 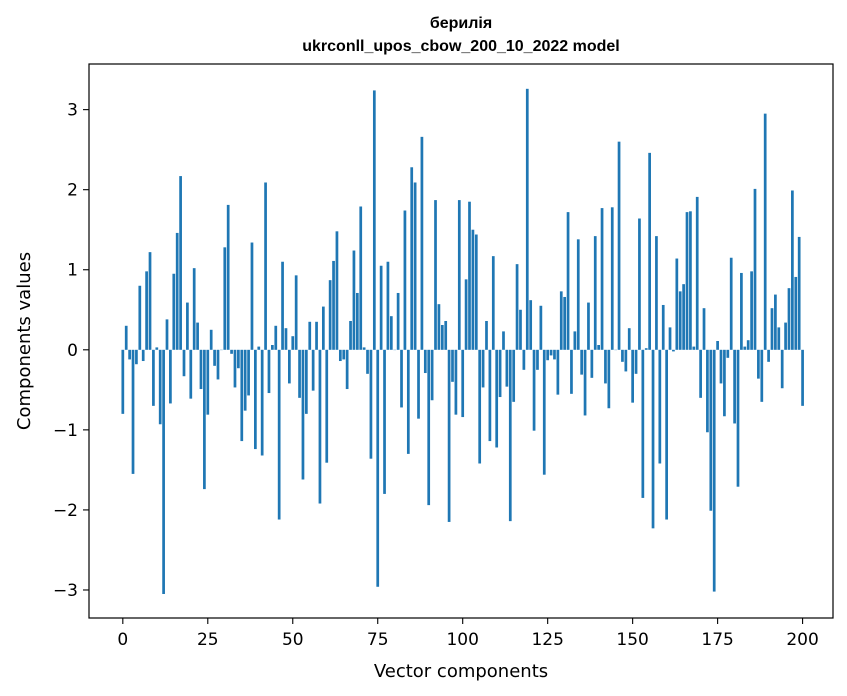 What do you see at coordinates (208, 640) in the screenshot?
I see `x-tick-label: 25` at bounding box center [208, 640].